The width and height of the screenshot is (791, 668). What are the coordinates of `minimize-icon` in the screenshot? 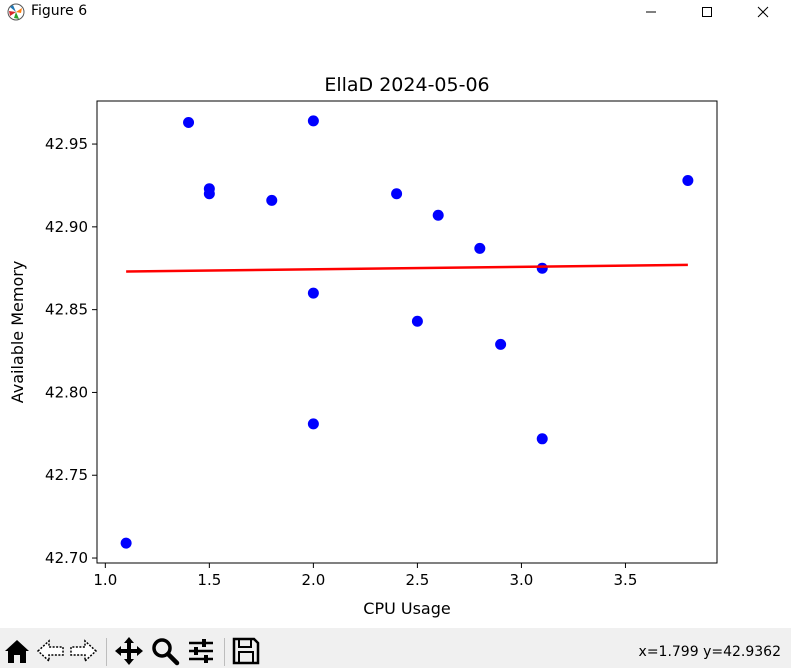 It's located at (651, 12).